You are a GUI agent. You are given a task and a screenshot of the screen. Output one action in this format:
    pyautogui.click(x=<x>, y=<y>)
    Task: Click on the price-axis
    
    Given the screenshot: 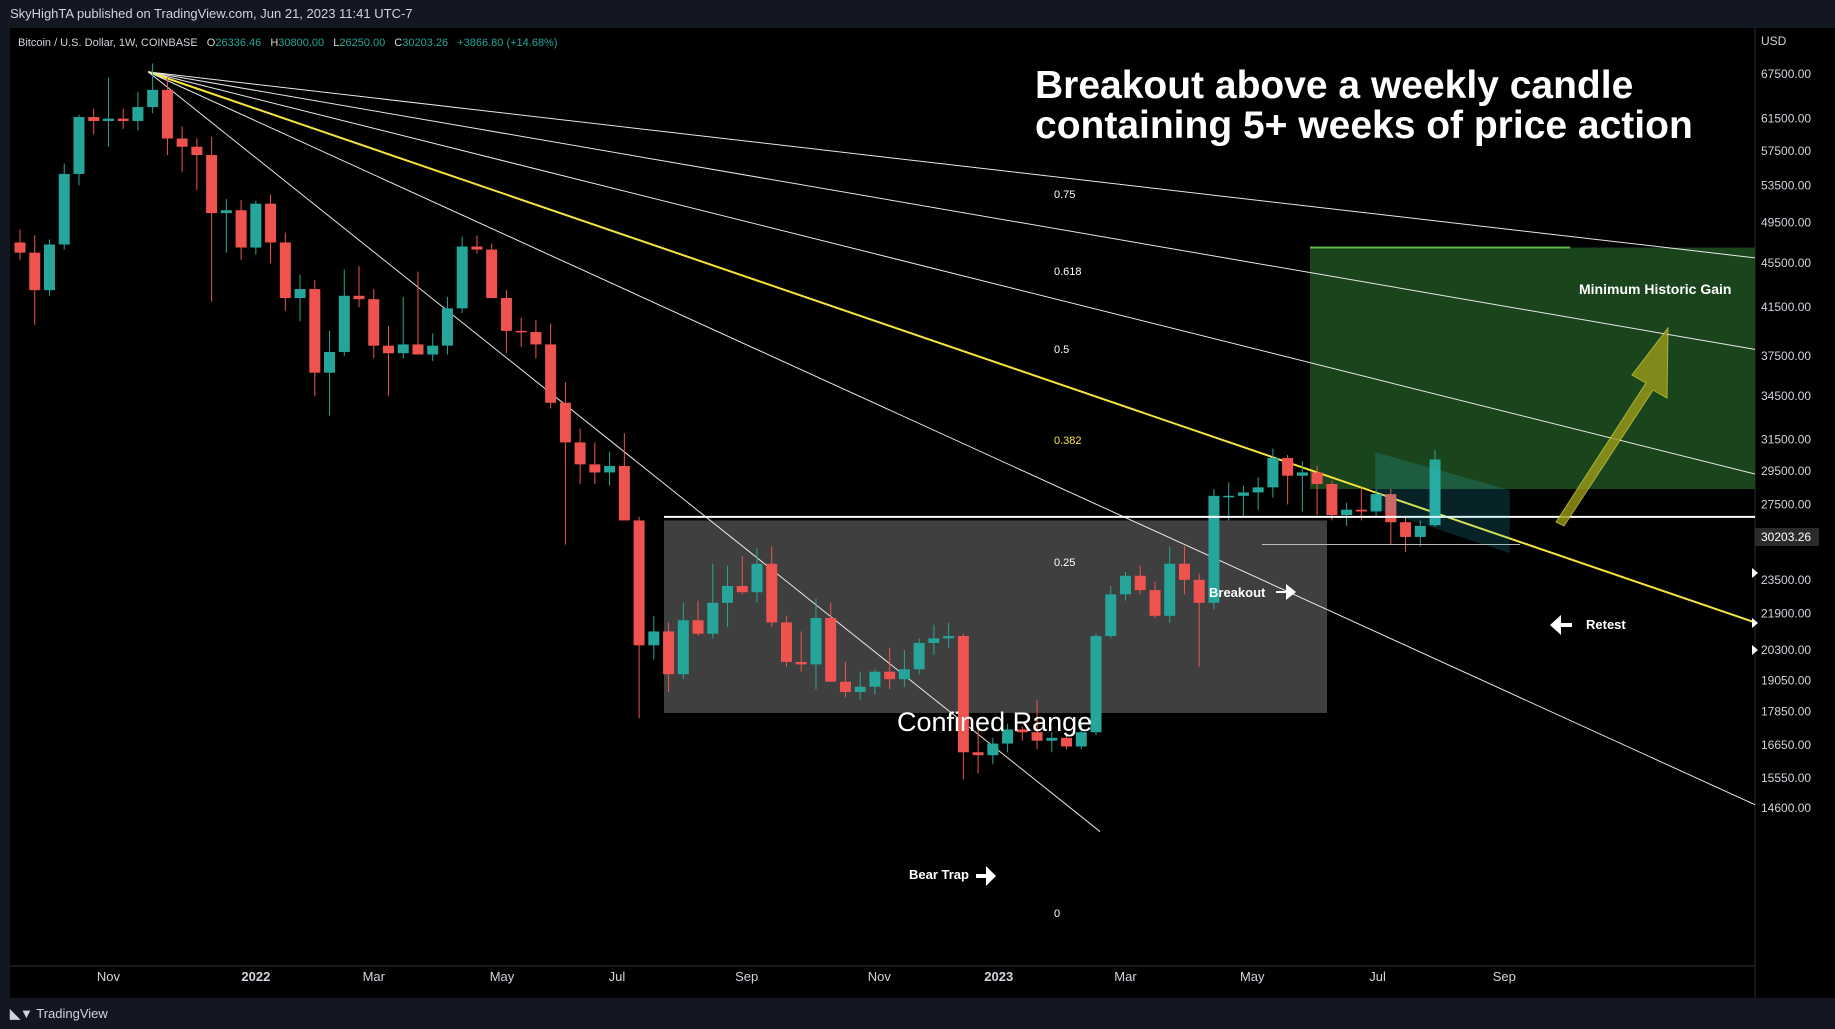 What is the action you would take?
    pyautogui.click(x=1795, y=513)
    